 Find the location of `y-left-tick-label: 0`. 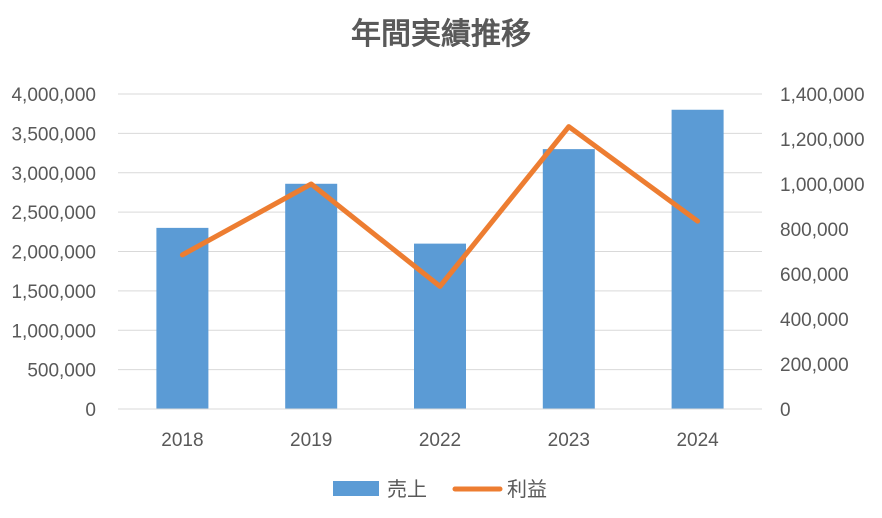

y-left-tick-label: 0 is located at coordinates (90, 410).